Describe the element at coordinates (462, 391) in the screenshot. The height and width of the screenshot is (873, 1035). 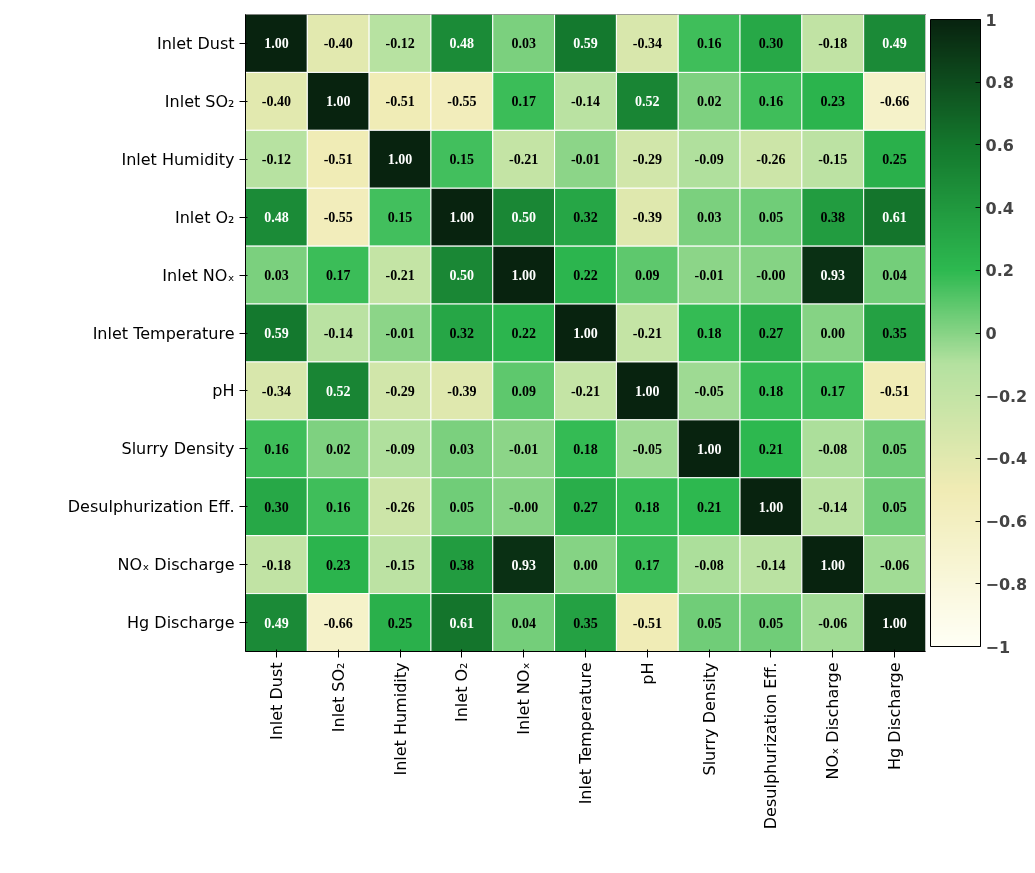
I see `data-label: -0.39` at that location.